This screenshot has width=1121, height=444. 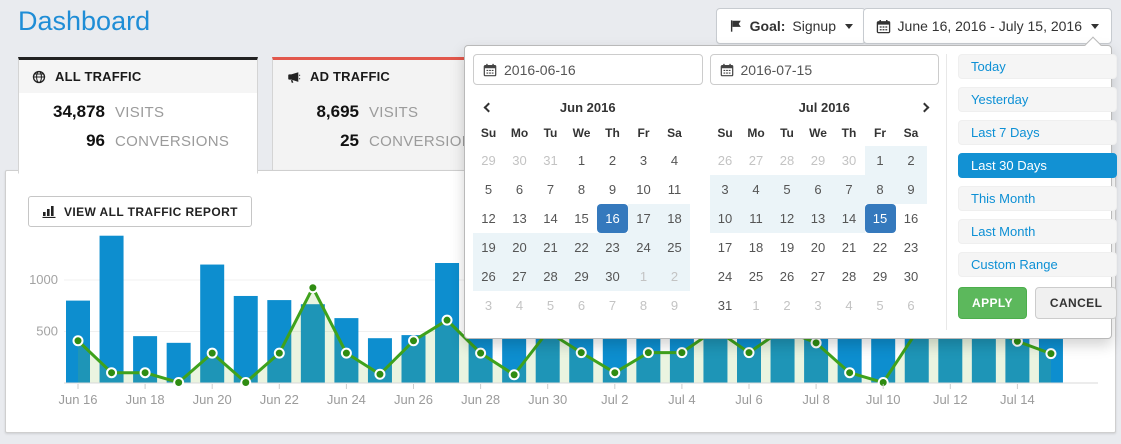 What do you see at coordinates (790, 26) in the screenshot?
I see `goal-selector-button: Goal: Signup` at bounding box center [790, 26].